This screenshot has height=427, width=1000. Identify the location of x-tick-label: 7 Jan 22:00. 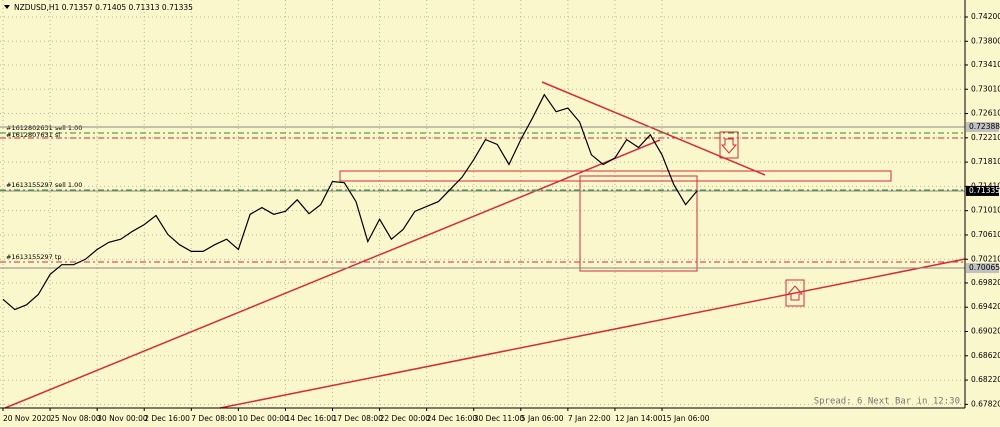
(589, 418).